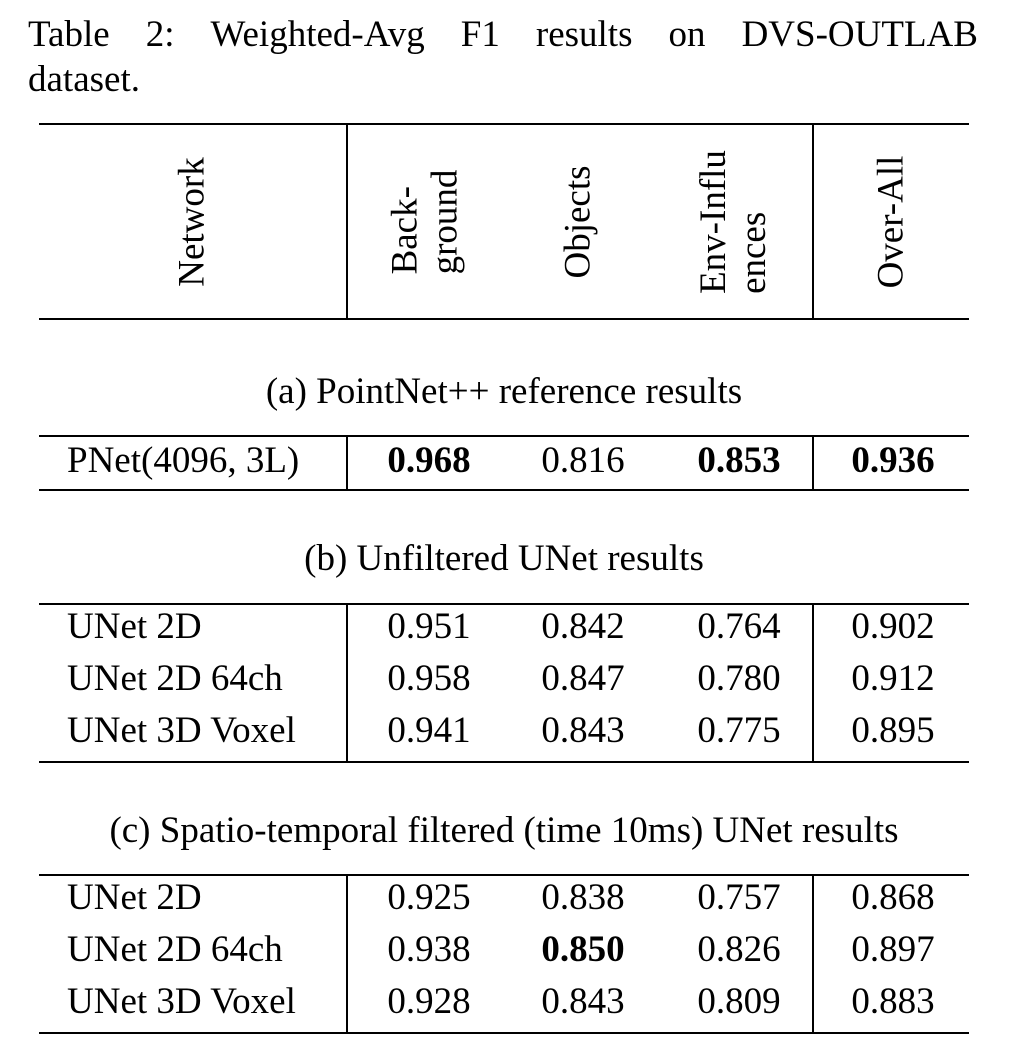  What do you see at coordinates (893, 730) in the screenshot?
I see `cell-overall: 0.895` at bounding box center [893, 730].